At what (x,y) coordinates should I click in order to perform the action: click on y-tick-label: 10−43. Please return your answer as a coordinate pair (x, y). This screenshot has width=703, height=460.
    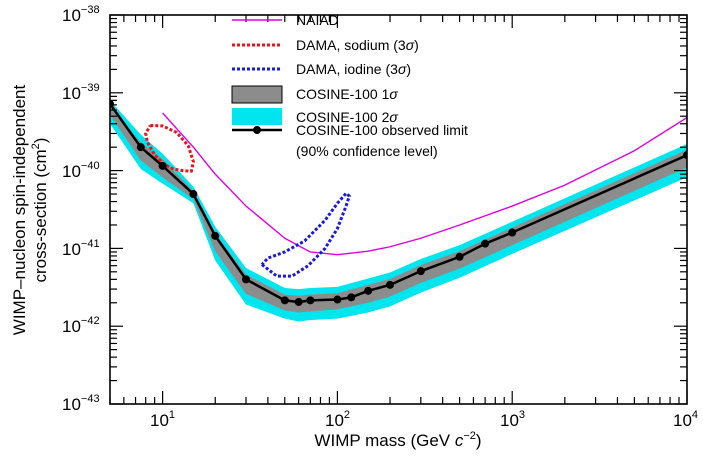
    Looking at the image, I should click on (81, 403).